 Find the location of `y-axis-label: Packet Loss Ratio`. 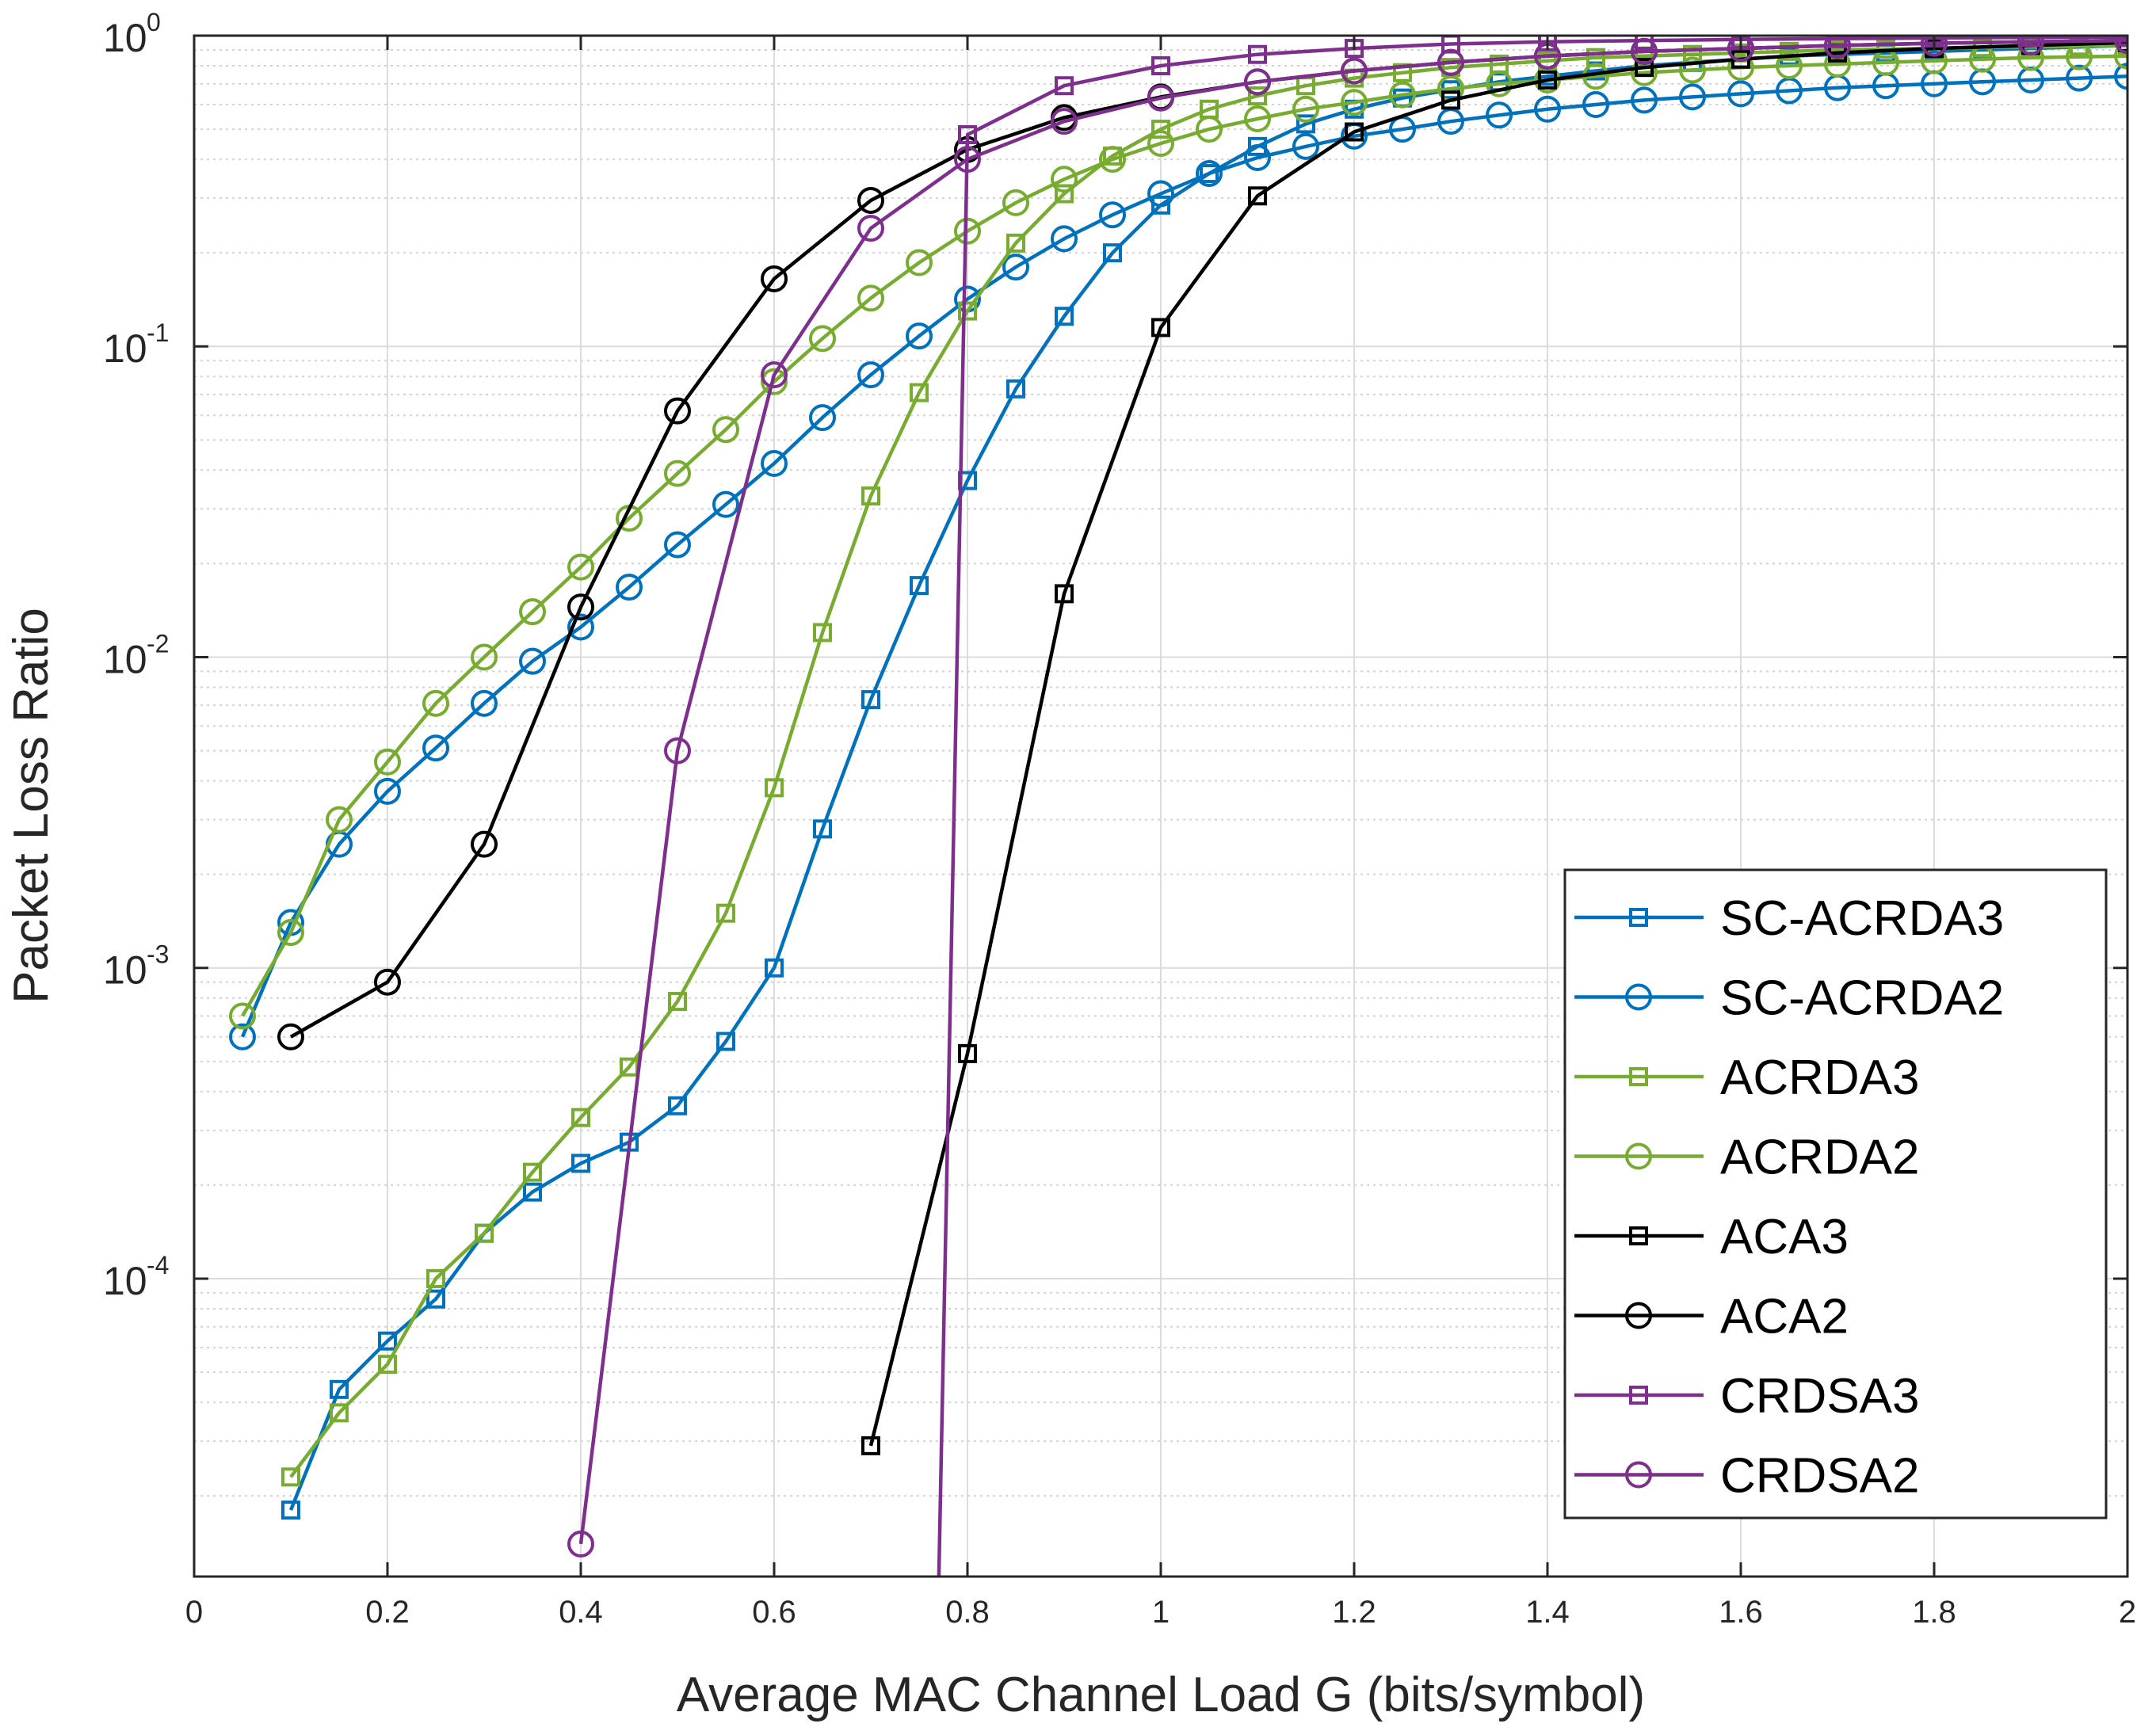

y-axis-label: Packet Loss Ratio is located at coordinates (32, 806).